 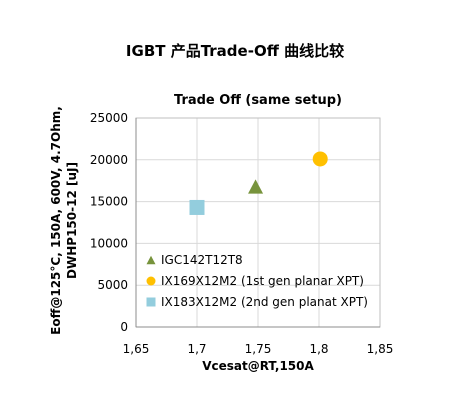 What do you see at coordinates (56, 220) in the screenshot?
I see `y-axis-title: Eoff@125°C, 150A, 600V, 4.7Ohm,` at bounding box center [56, 220].